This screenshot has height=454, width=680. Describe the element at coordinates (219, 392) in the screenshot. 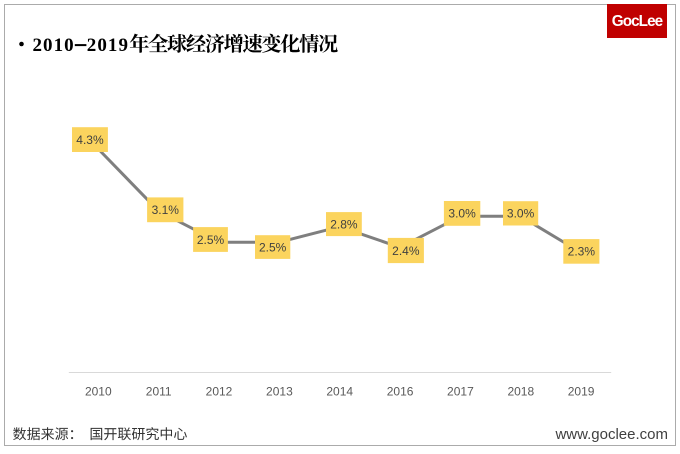

I see `svg-text: 2012` at that location.